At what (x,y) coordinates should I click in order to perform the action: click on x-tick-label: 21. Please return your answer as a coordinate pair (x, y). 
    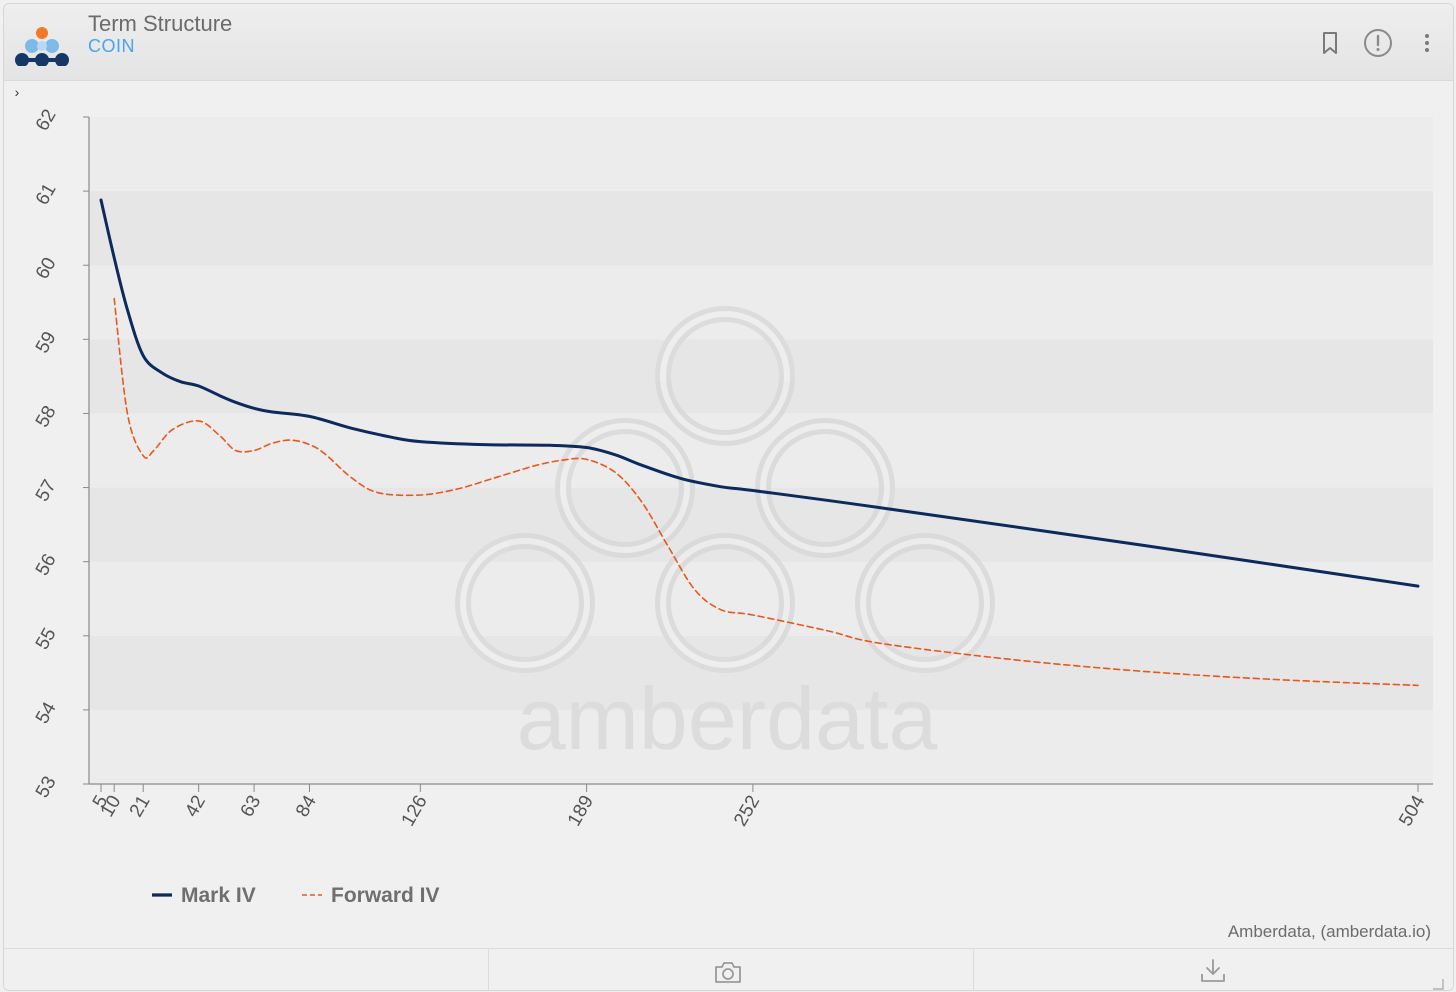
    Looking at the image, I should click on (140, 806).